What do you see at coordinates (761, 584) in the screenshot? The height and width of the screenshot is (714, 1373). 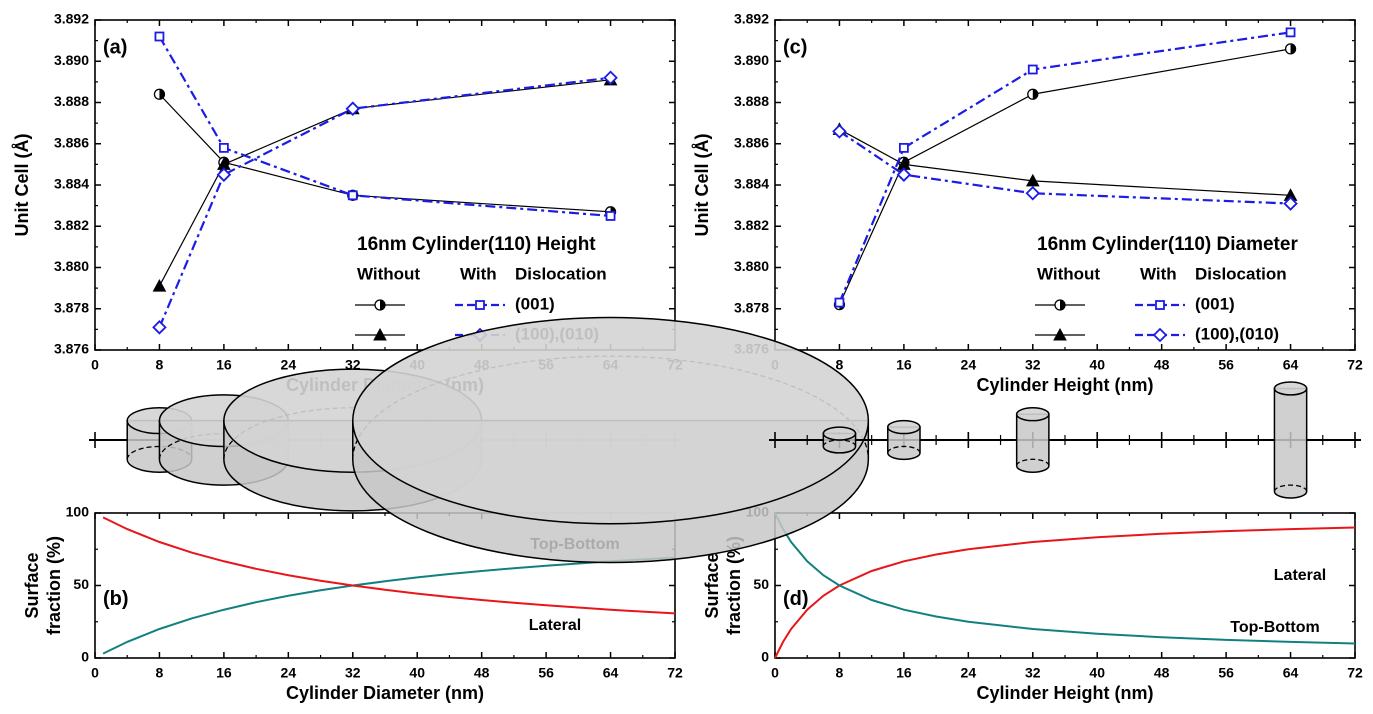 I see `y-tick-label: 50` at bounding box center [761, 584].